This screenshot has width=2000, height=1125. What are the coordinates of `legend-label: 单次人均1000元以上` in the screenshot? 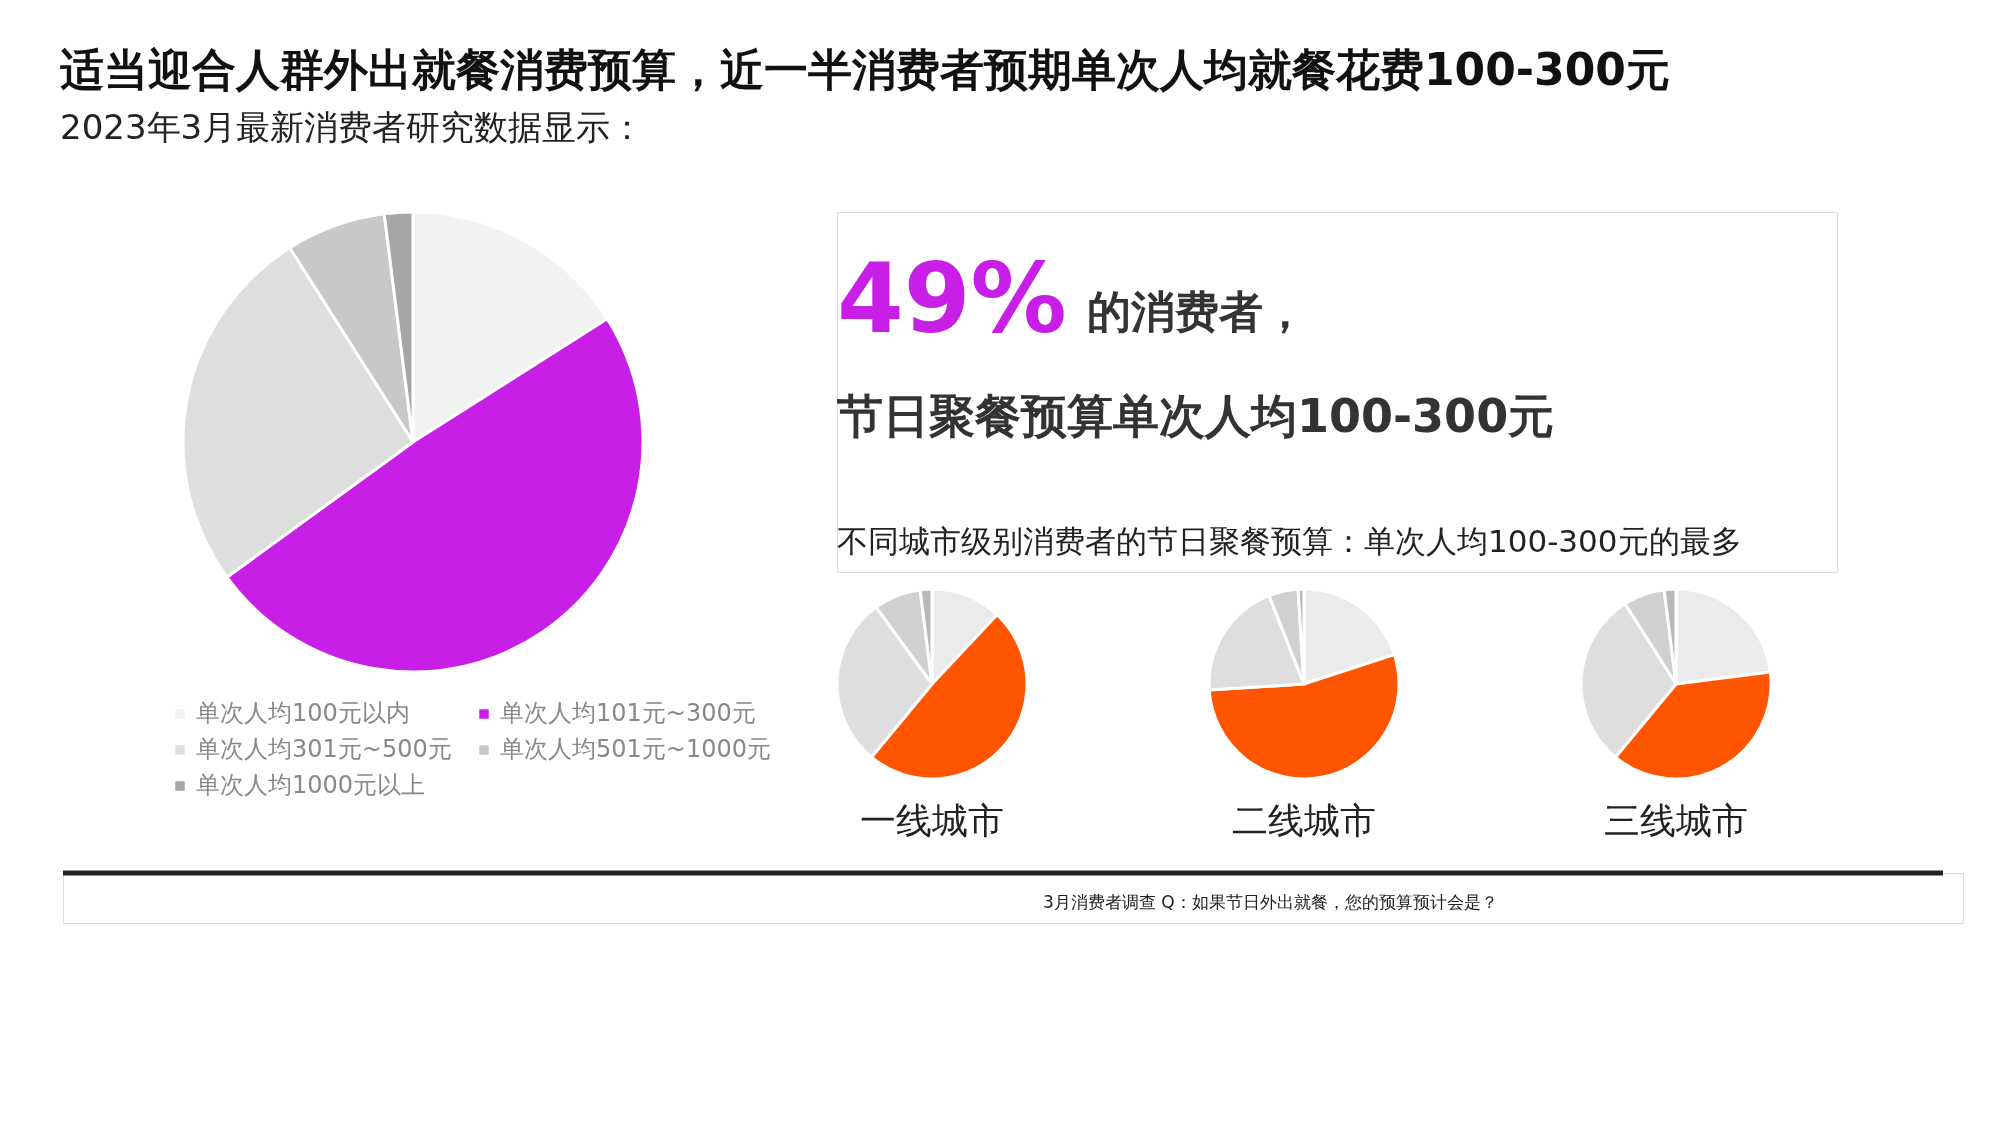 It's located at (311, 785).